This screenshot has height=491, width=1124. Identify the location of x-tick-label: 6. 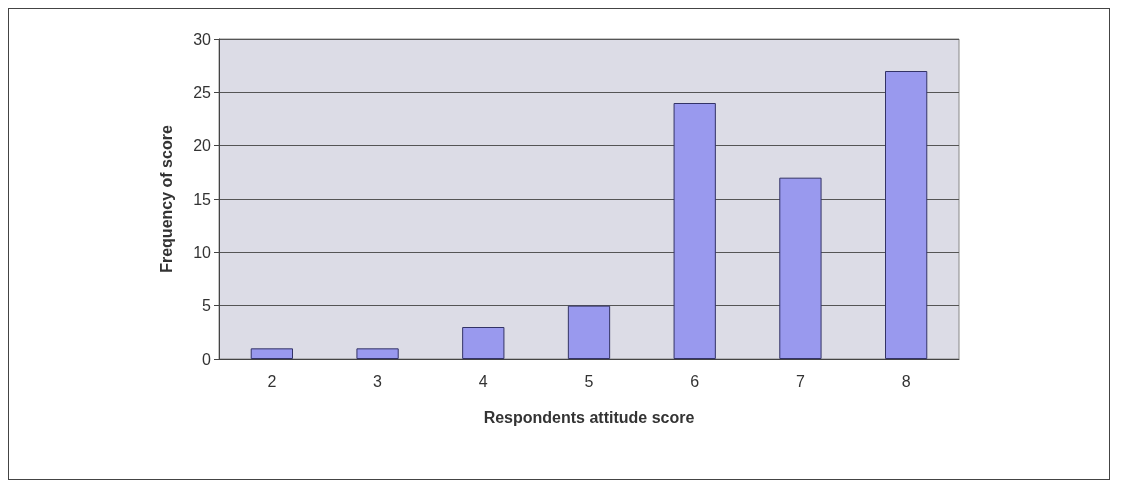
(695, 381).